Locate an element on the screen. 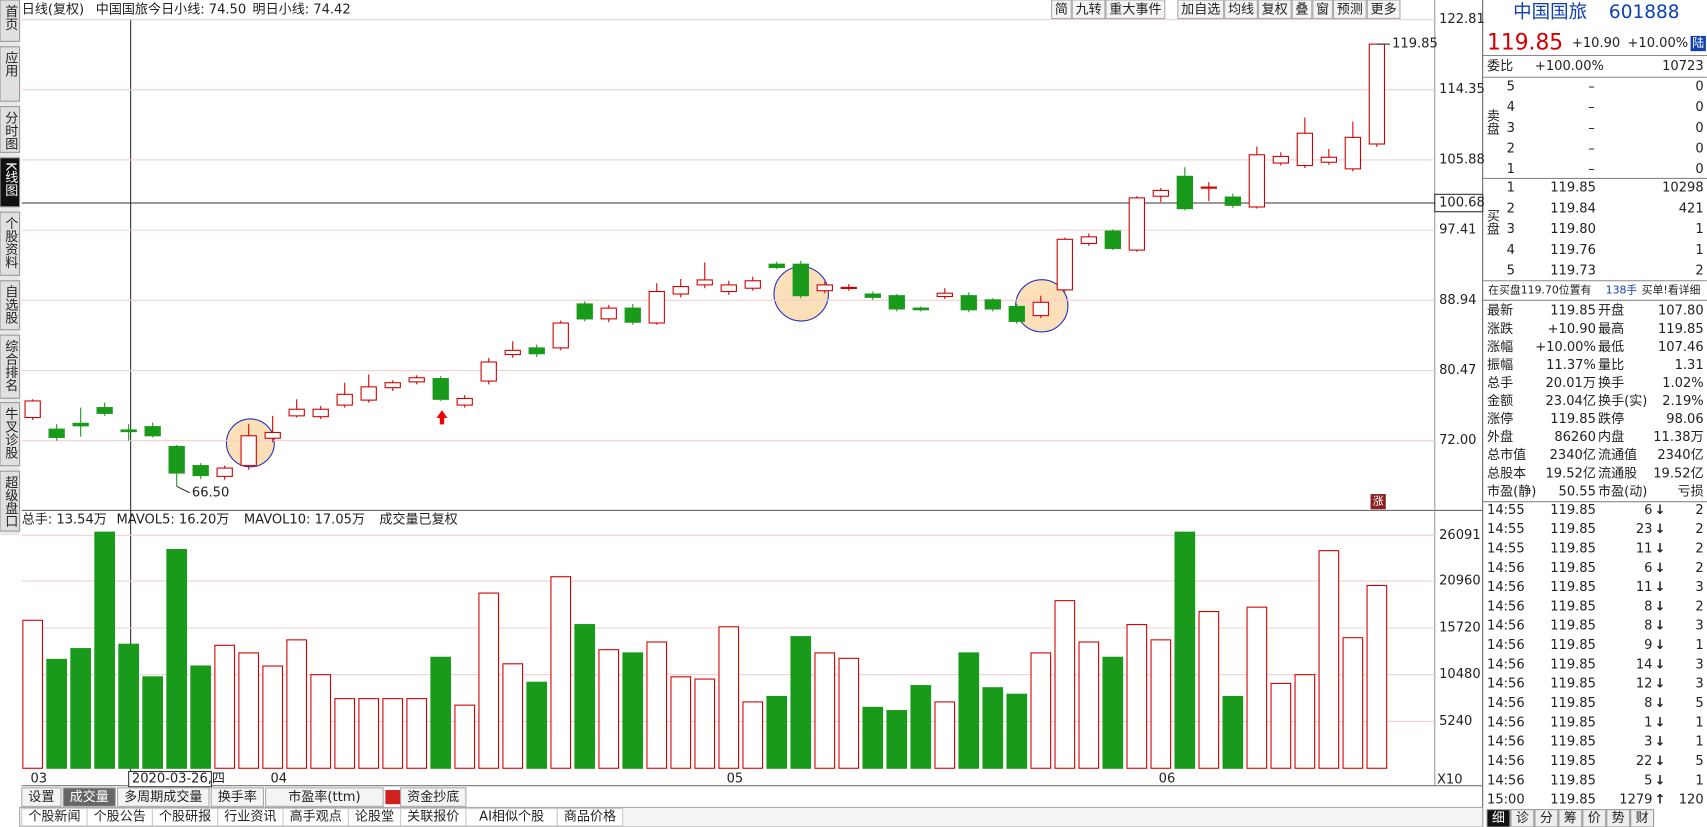 The height and width of the screenshot is (827, 1707). stat-value: 86260 is located at coordinates (1575, 437).